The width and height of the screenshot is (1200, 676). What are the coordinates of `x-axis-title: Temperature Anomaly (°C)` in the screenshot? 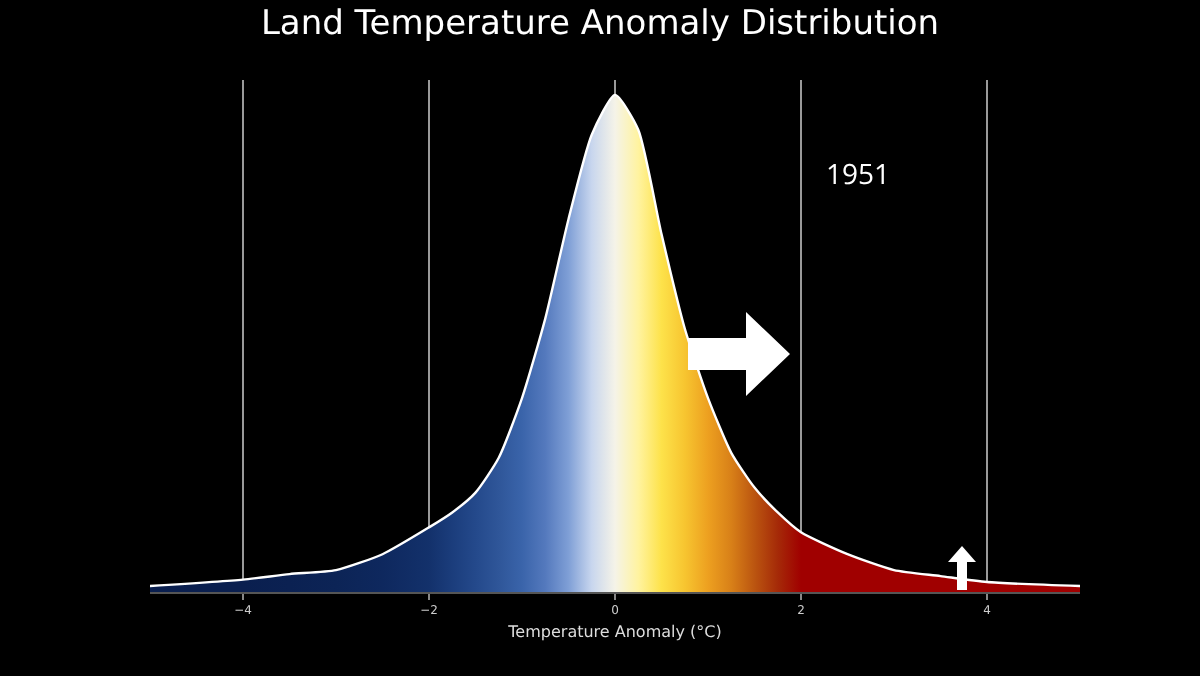 It's located at (614, 631).